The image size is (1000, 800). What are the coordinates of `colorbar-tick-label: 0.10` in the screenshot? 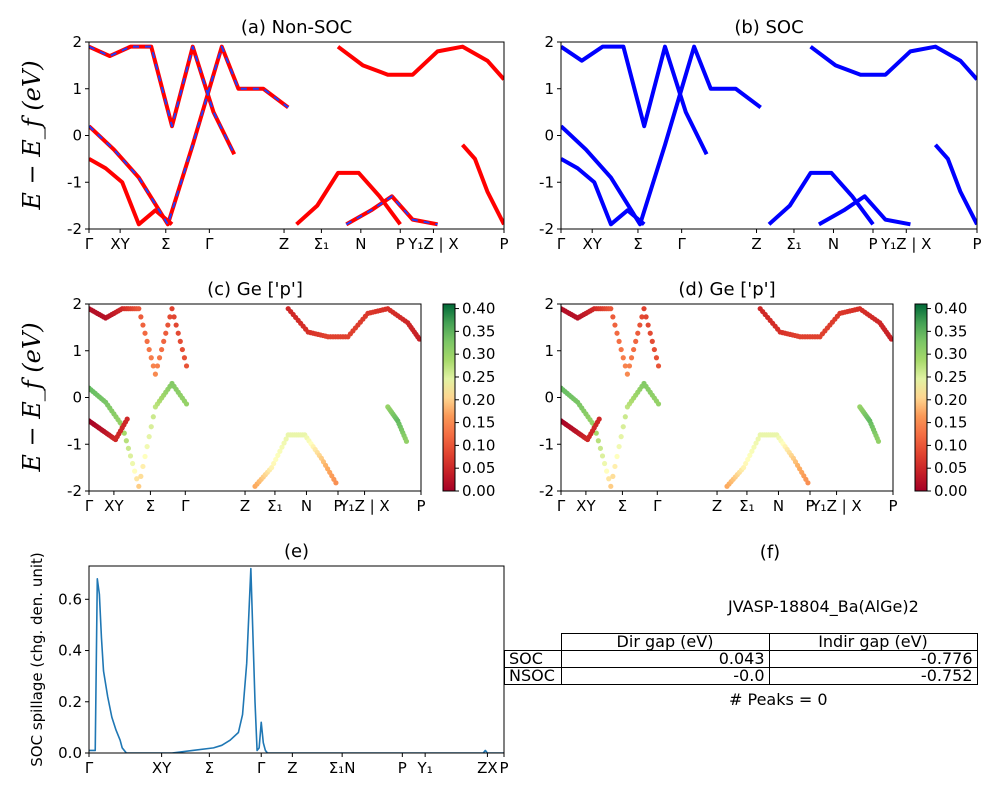 It's located at (950, 445).